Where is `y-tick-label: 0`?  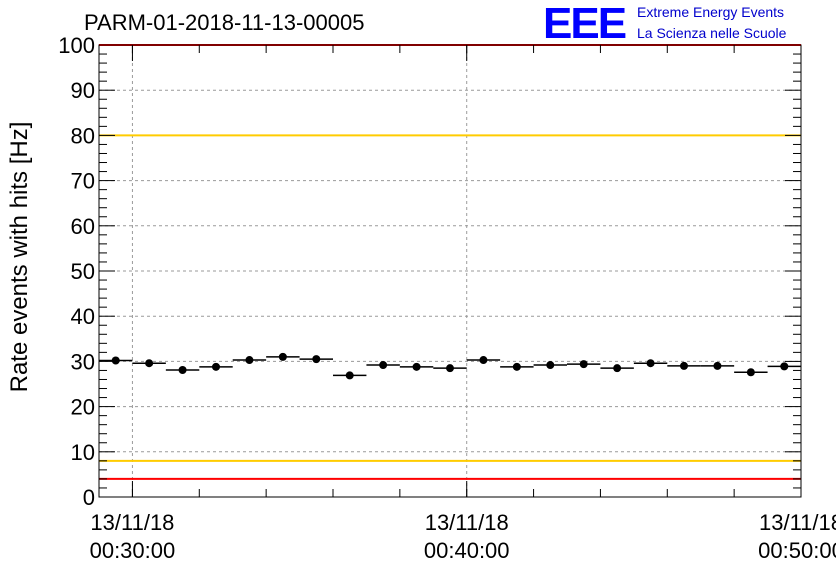
y-tick-label: 0 is located at coordinates (89, 497).